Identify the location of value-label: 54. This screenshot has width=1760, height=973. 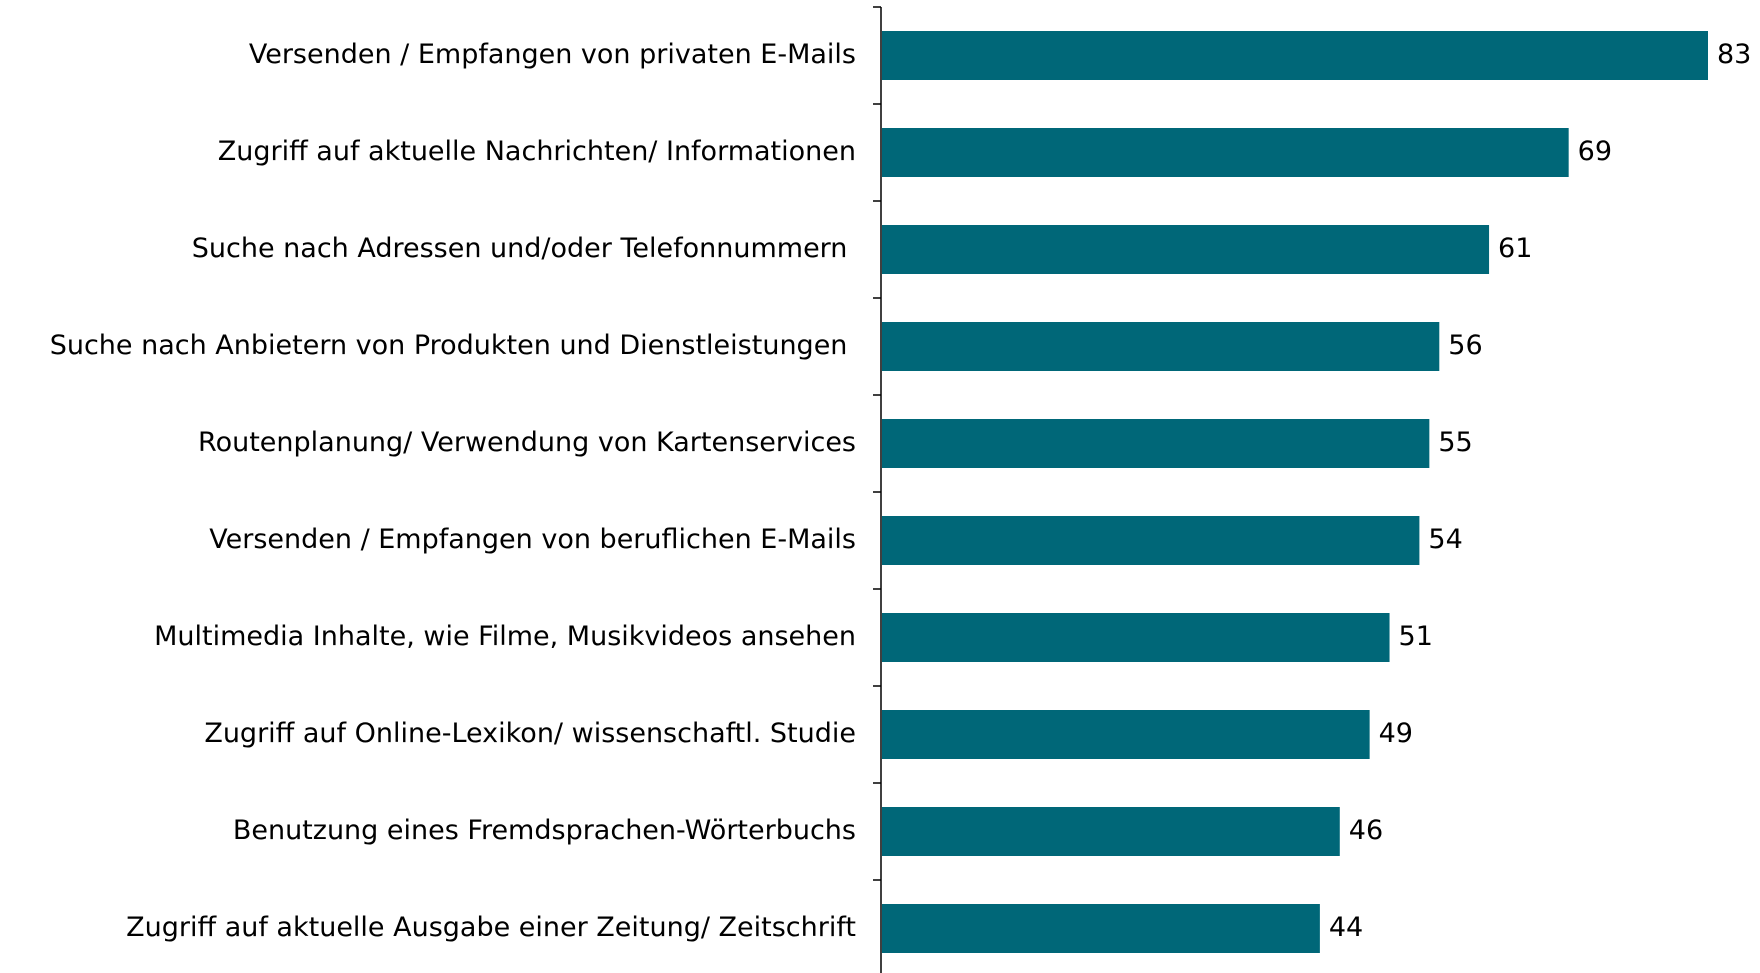
(1445, 539).